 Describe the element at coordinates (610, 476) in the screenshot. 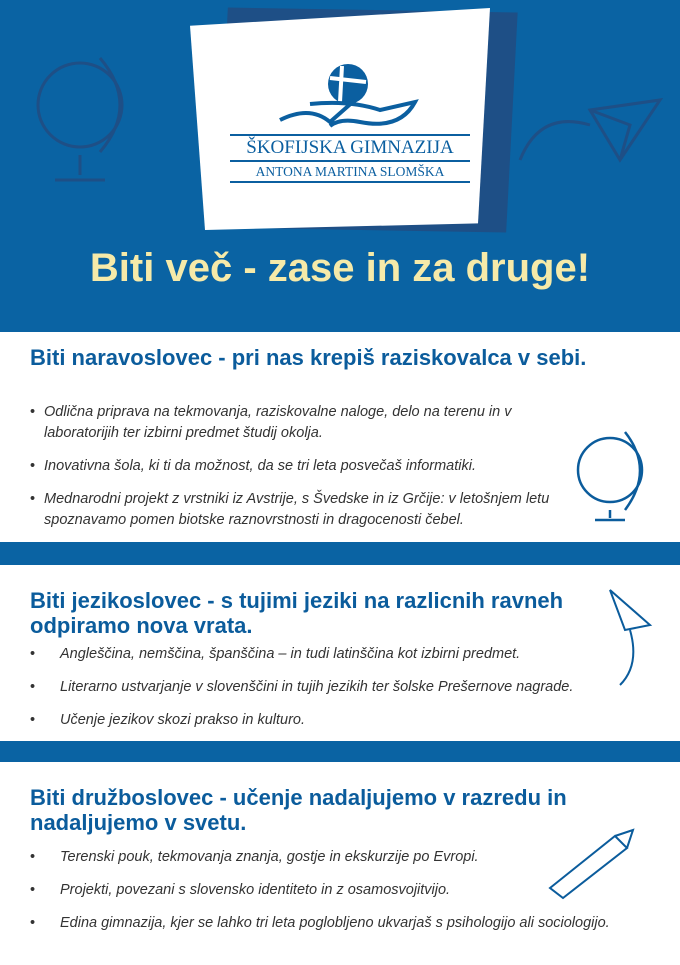

I see `globe-icon` at that location.